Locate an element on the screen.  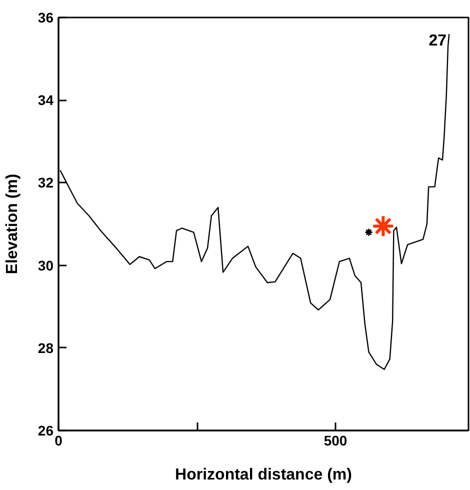
x-tick-label: 0 is located at coordinates (58, 440).